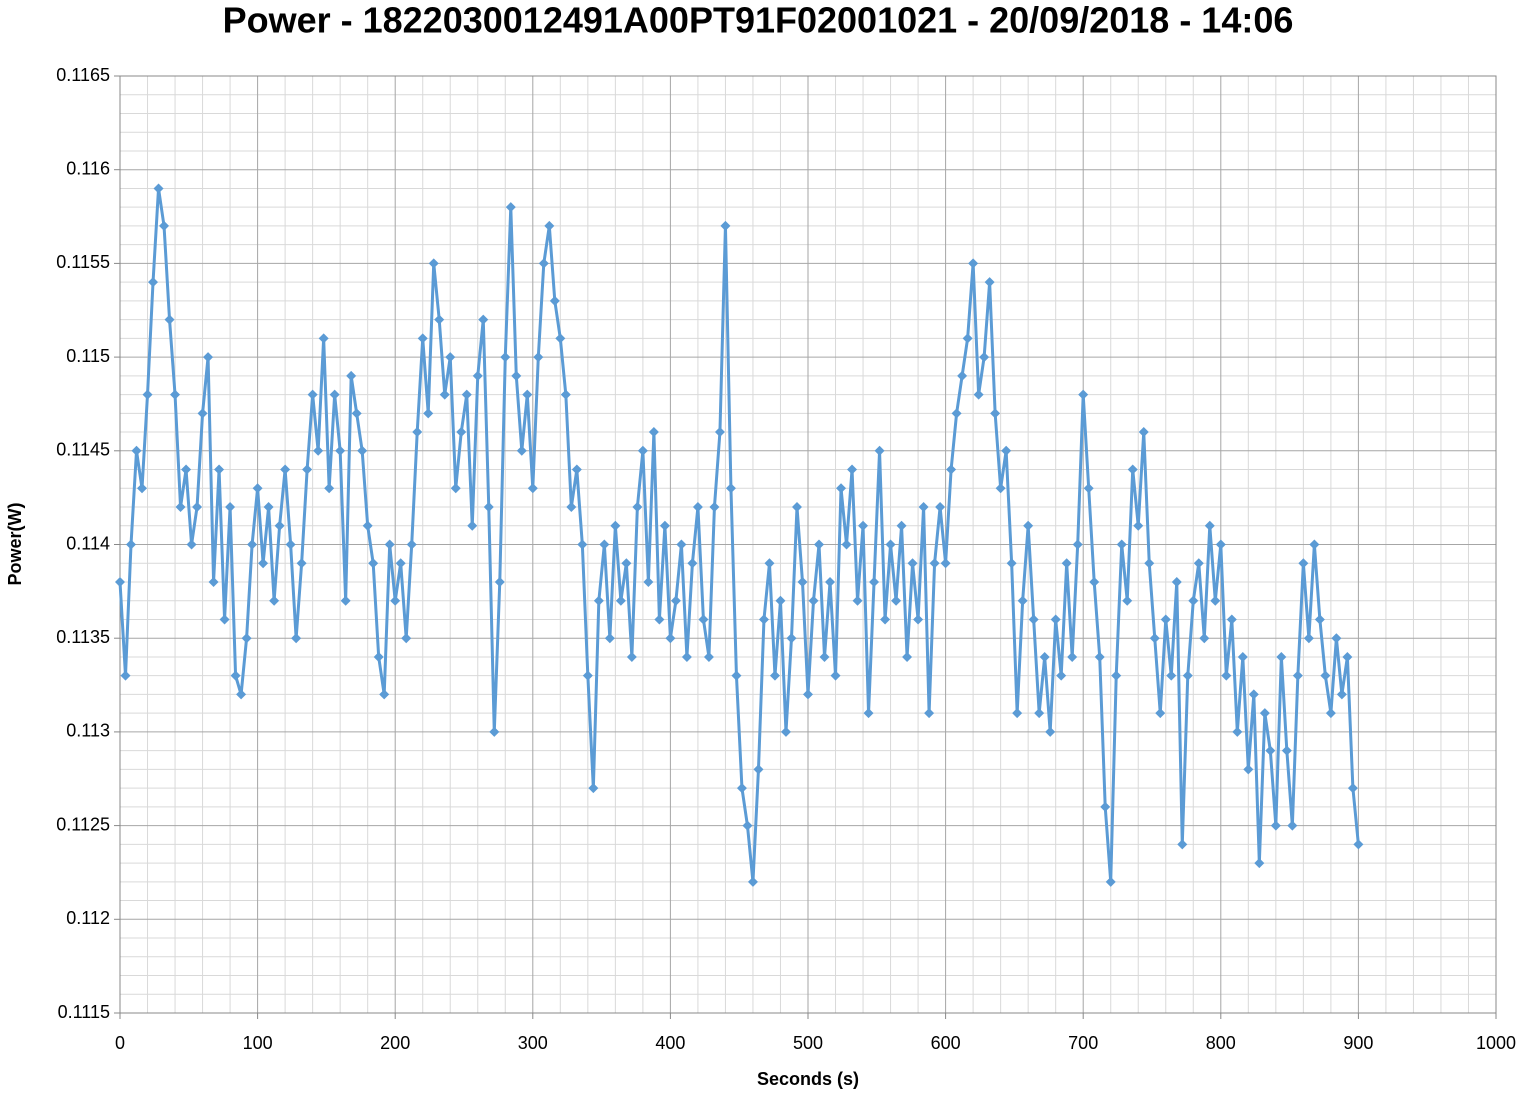 The height and width of the screenshot is (1099, 1523). What do you see at coordinates (88, 543) in the screenshot?
I see `y-tick-label: 0.114` at bounding box center [88, 543].